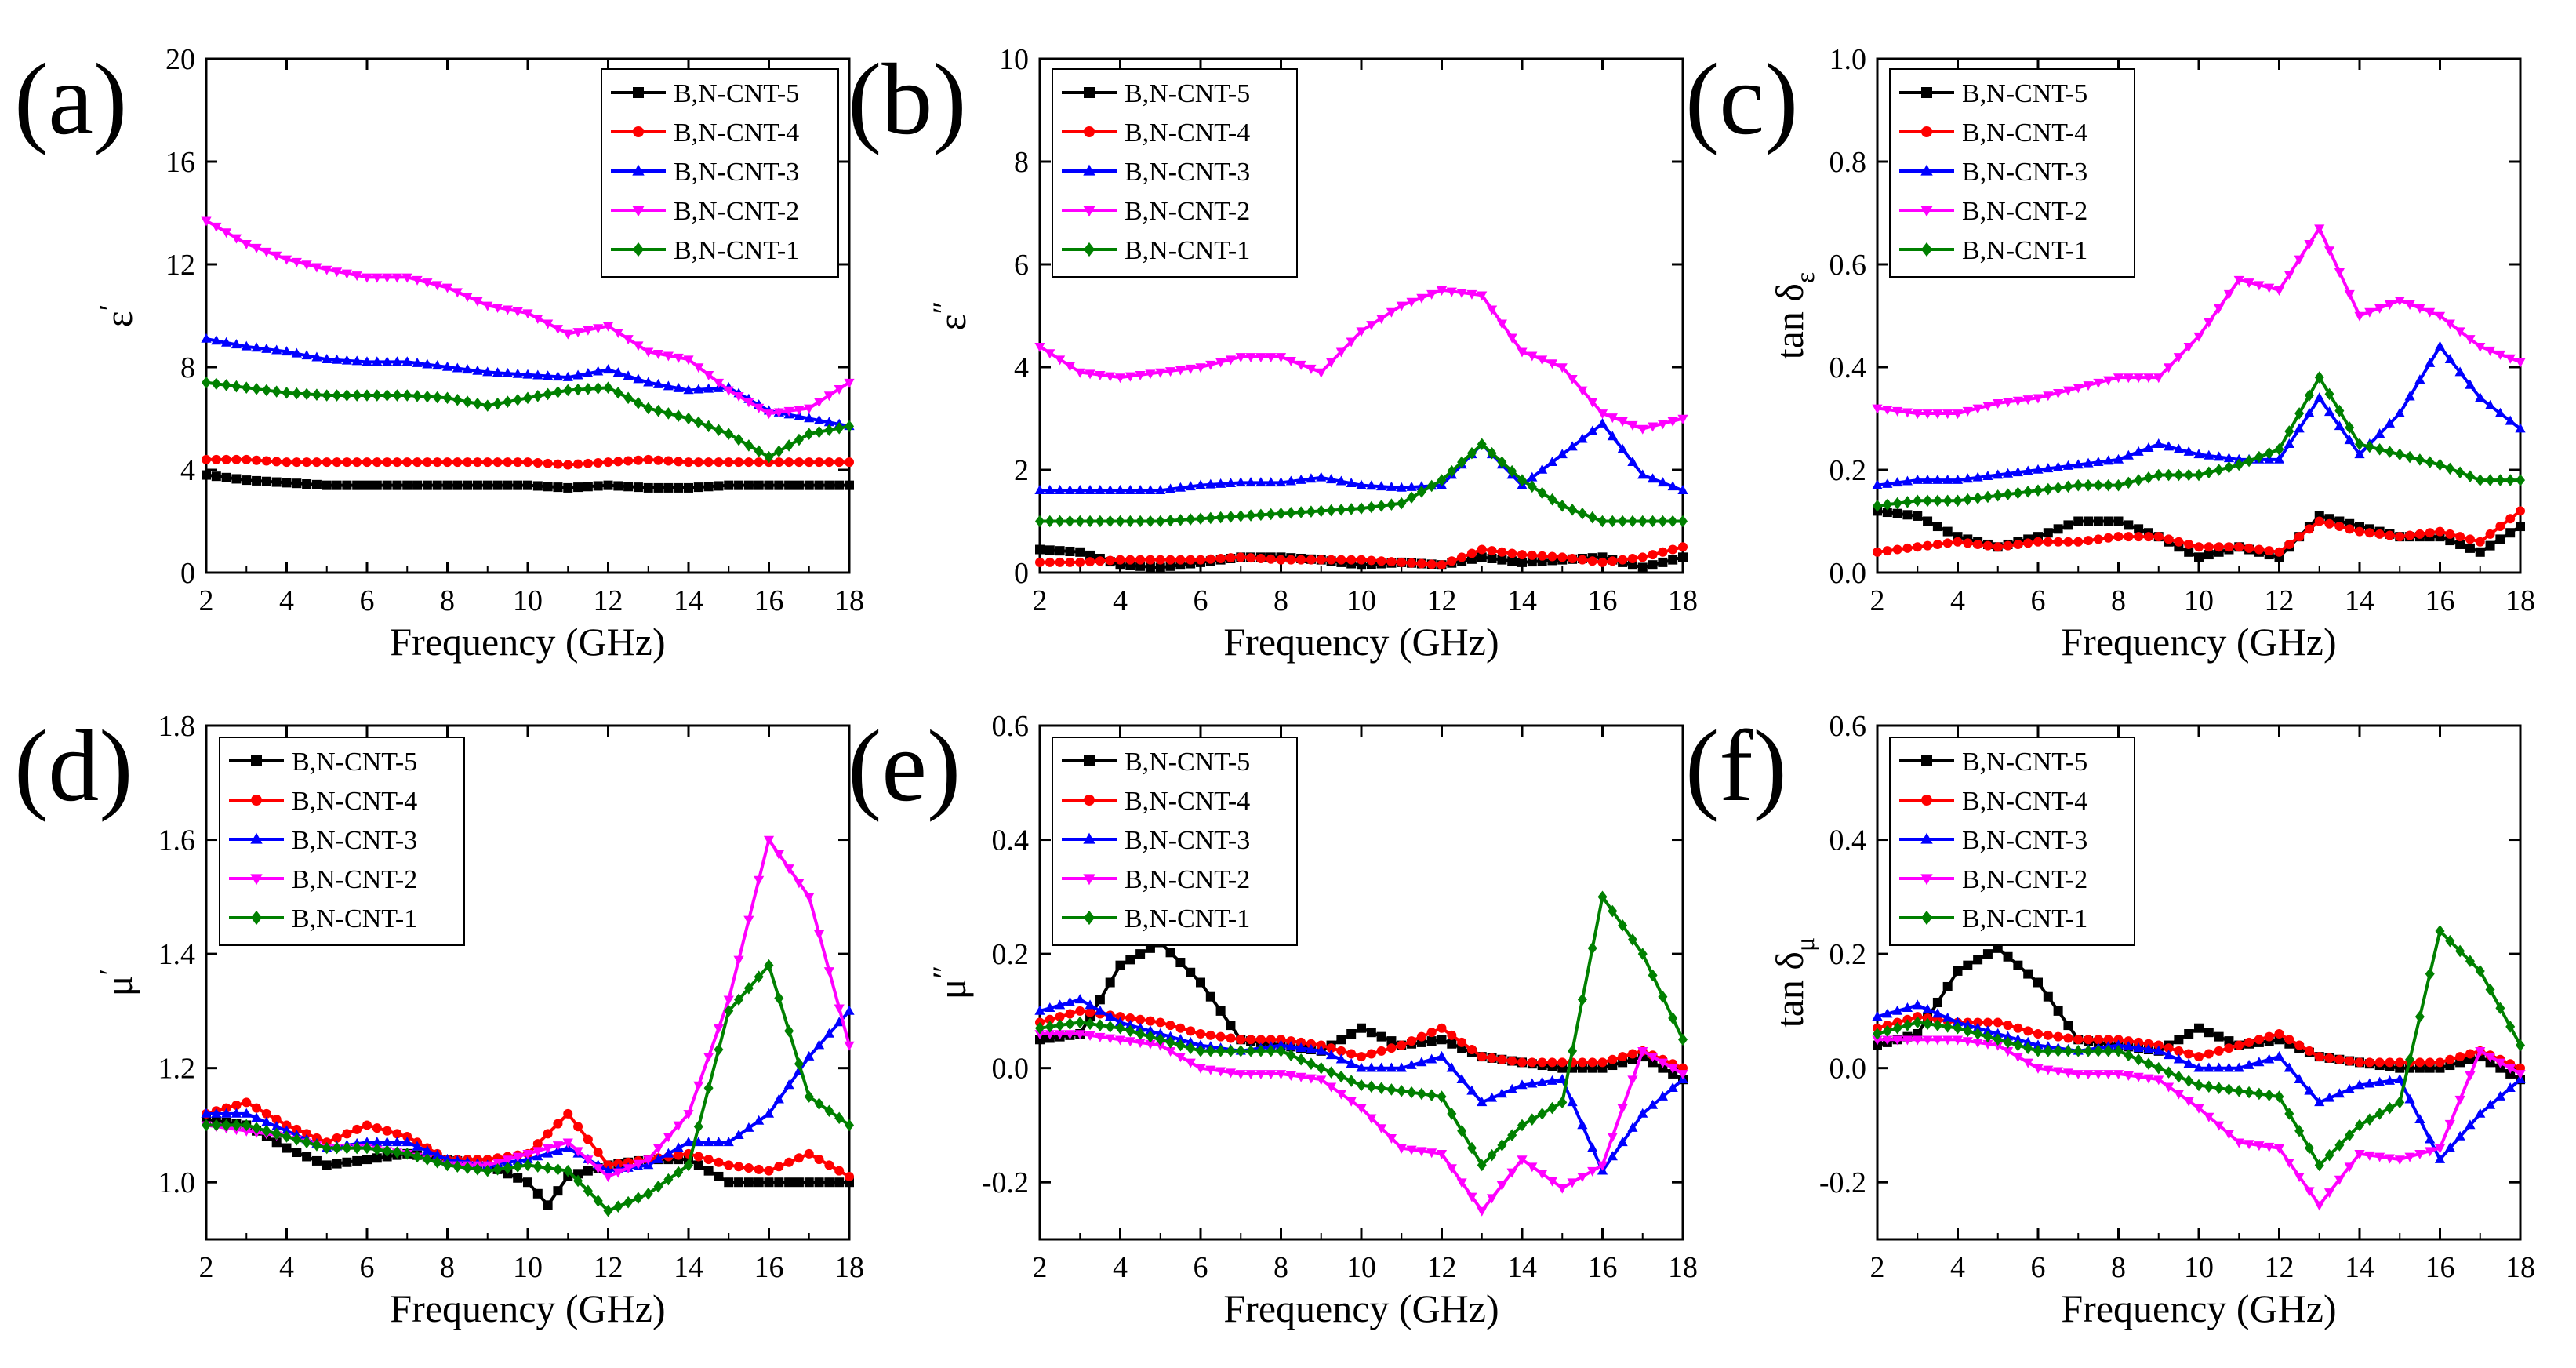 The height and width of the screenshot is (1368, 2576). I want to click on y-tick-label: 0.4, so click(1011, 840).